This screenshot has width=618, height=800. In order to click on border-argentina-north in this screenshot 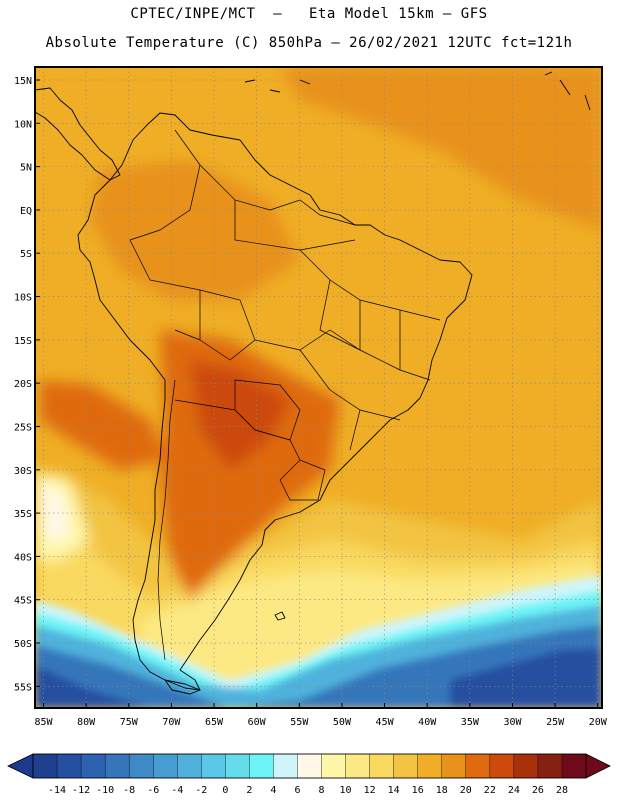, I will do `click(237, 430)`.